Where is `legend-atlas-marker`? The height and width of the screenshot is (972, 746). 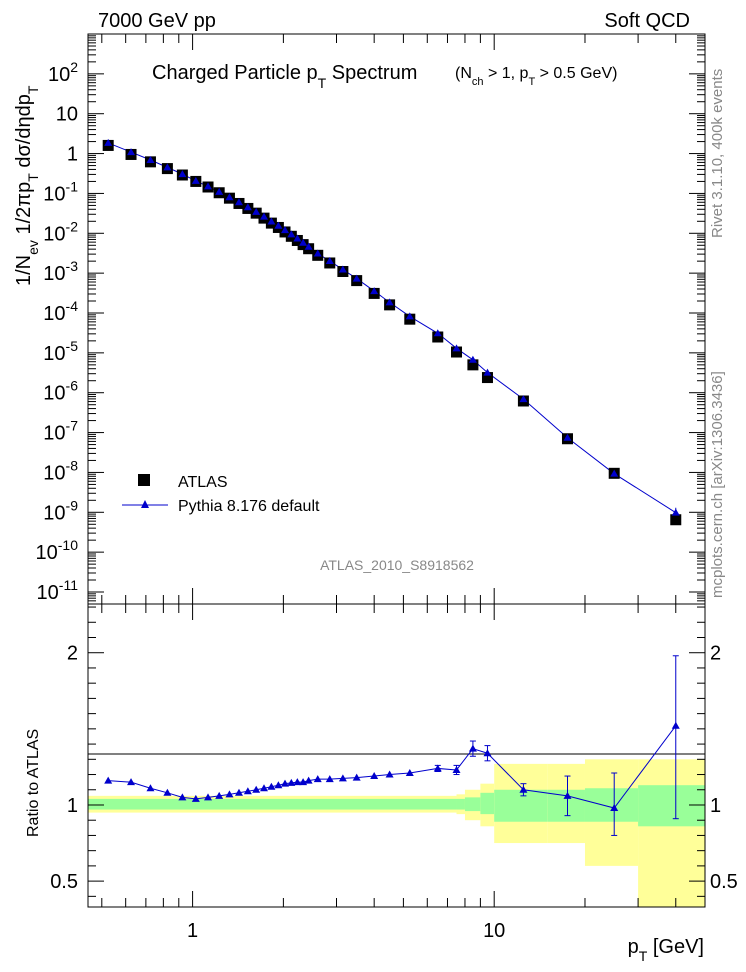 legend-atlas-marker is located at coordinates (144, 480).